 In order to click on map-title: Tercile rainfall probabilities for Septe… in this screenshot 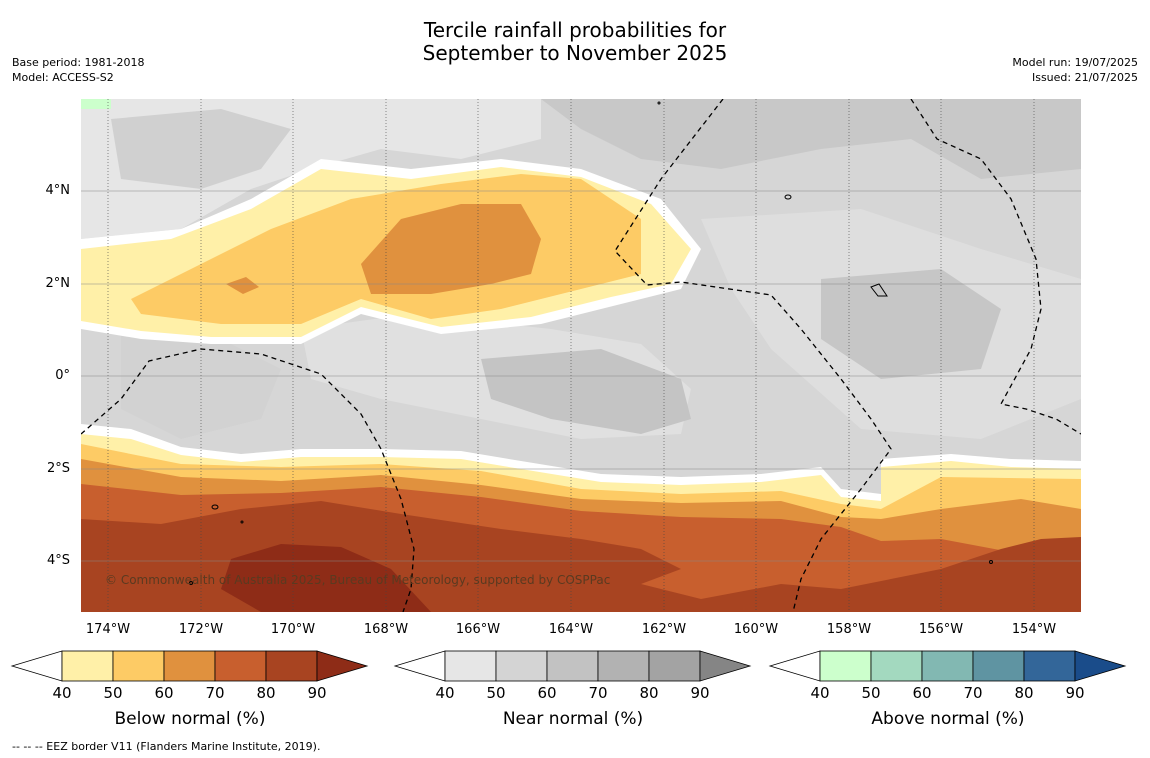, I will do `click(575, 42)`.